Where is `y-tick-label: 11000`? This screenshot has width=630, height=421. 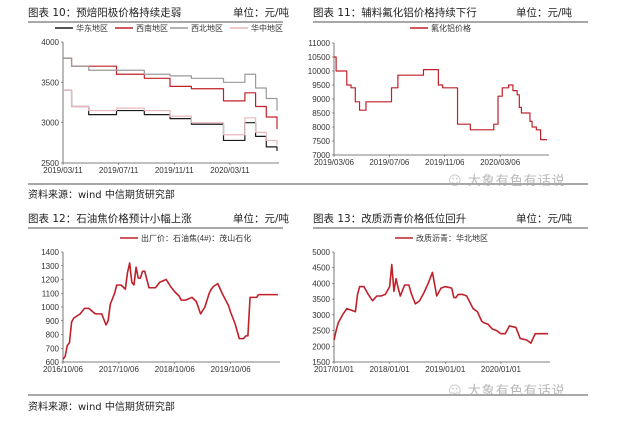
y-tick-label: 11000 is located at coordinates (319, 43).